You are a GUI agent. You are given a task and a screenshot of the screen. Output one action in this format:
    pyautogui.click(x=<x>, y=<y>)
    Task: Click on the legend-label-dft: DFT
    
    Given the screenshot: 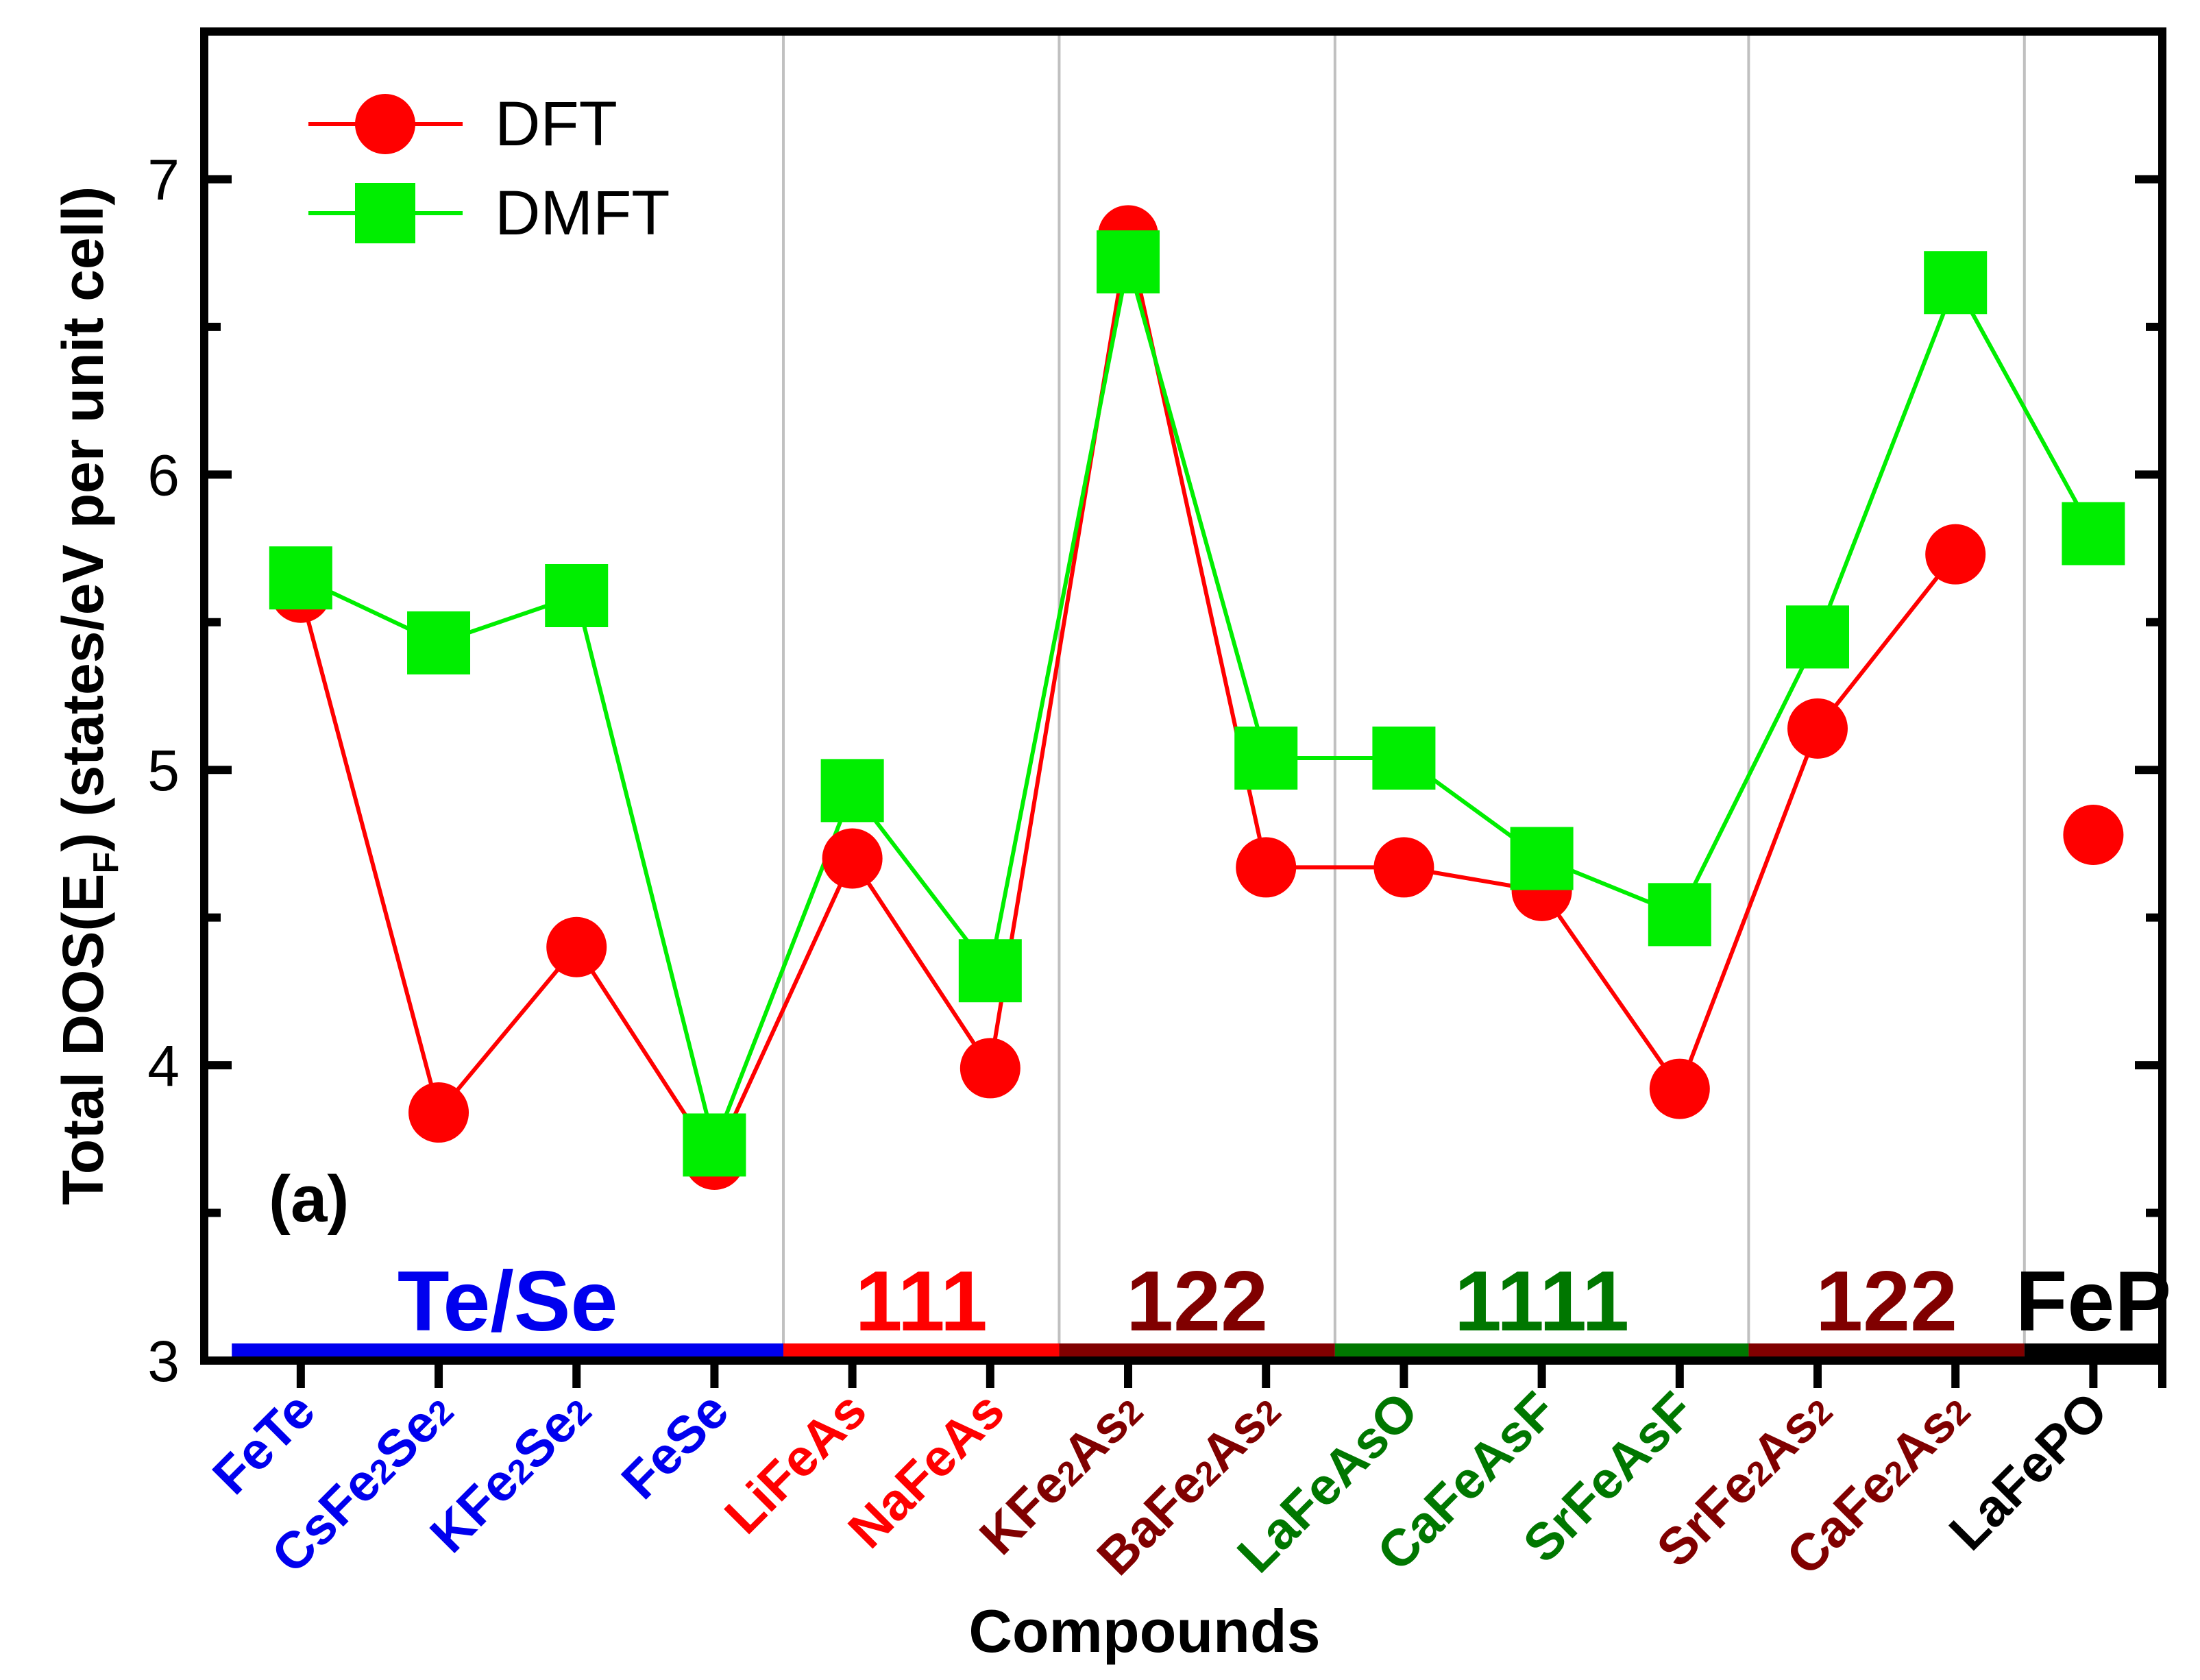 What is the action you would take?
    pyautogui.click(x=556, y=124)
    